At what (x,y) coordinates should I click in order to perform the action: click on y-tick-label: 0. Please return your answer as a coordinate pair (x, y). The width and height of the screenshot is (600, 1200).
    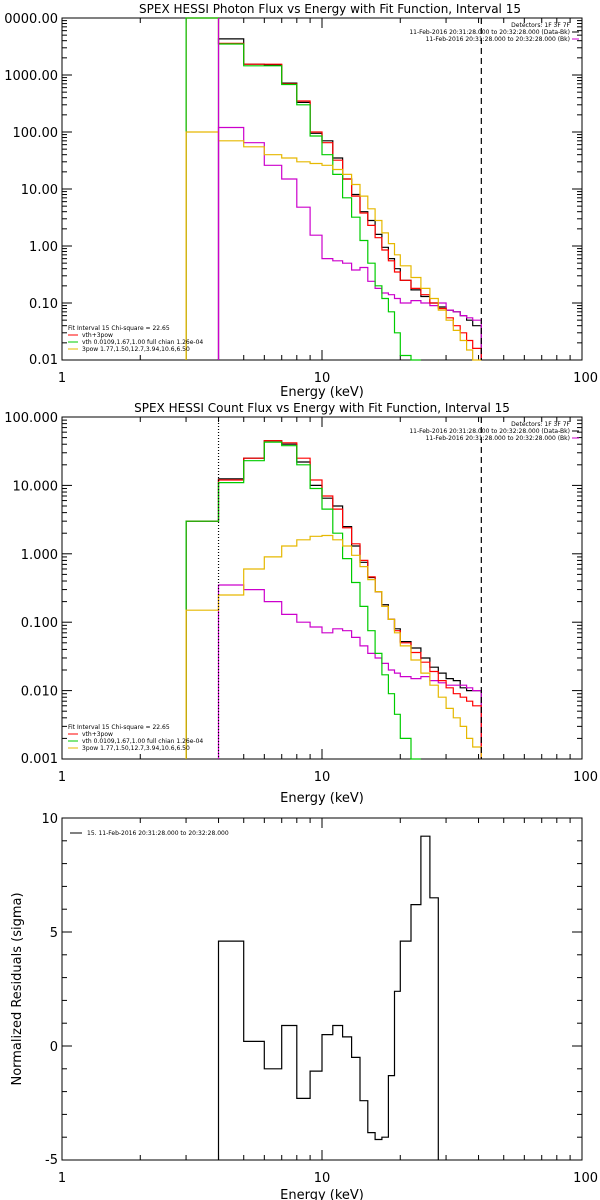
    Looking at the image, I should click on (54, 1047).